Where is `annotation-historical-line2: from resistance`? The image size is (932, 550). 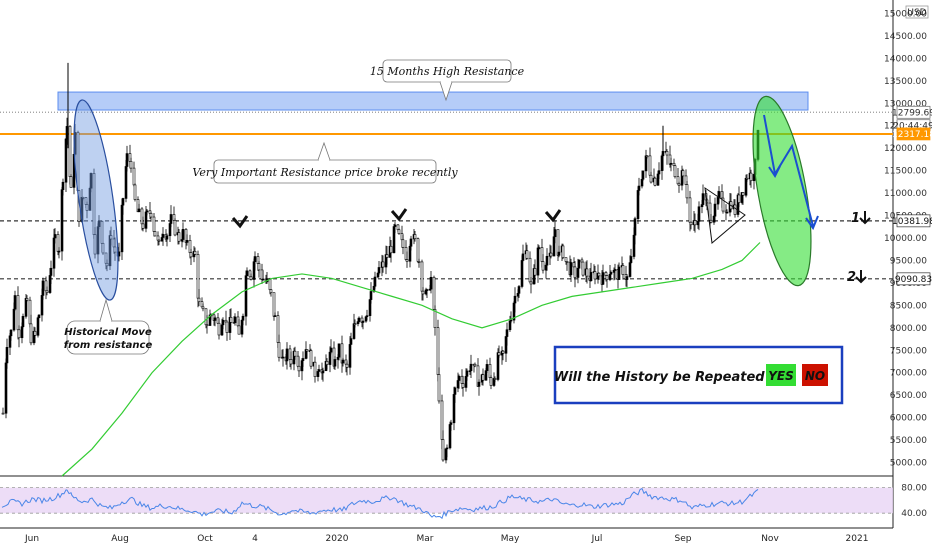 annotation-historical-line2: from resistance is located at coordinates (108, 345).